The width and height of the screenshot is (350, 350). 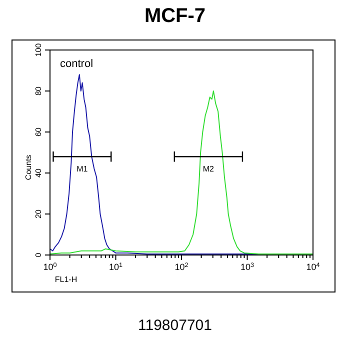 I want to click on x-tick-label: 10$^{0}$, so click(x=50, y=267).